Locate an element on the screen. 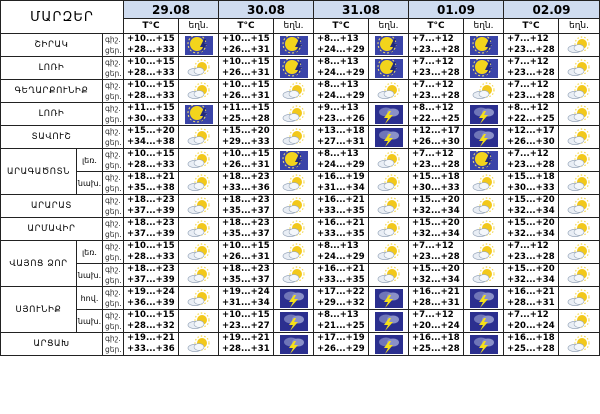 Image resolution: width=600 pixels, height=414 pixels. night-temperature: +15...+20 is located at coordinates (246, 131).